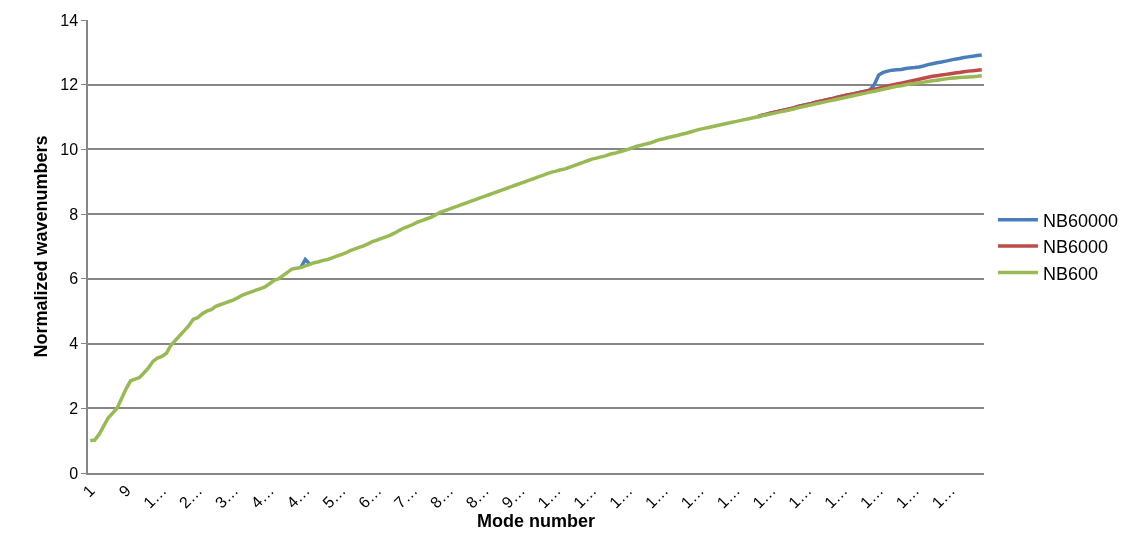 Image resolution: width=1136 pixels, height=552 pixels. What do you see at coordinates (1075, 247) in the screenshot?
I see `legend-label: NB6000` at bounding box center [1075, 247].